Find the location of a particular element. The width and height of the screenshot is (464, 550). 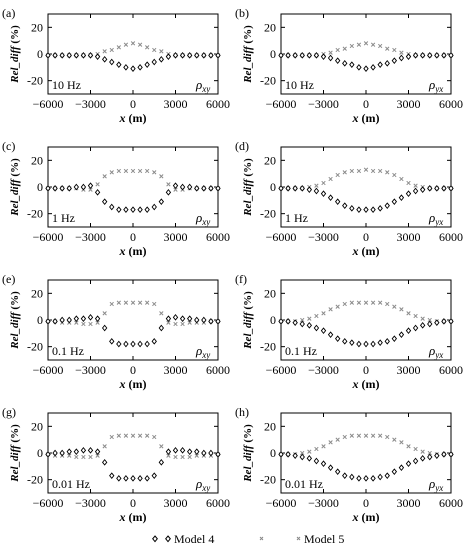

panel-label: (c) is located at coordinates (8, 146).